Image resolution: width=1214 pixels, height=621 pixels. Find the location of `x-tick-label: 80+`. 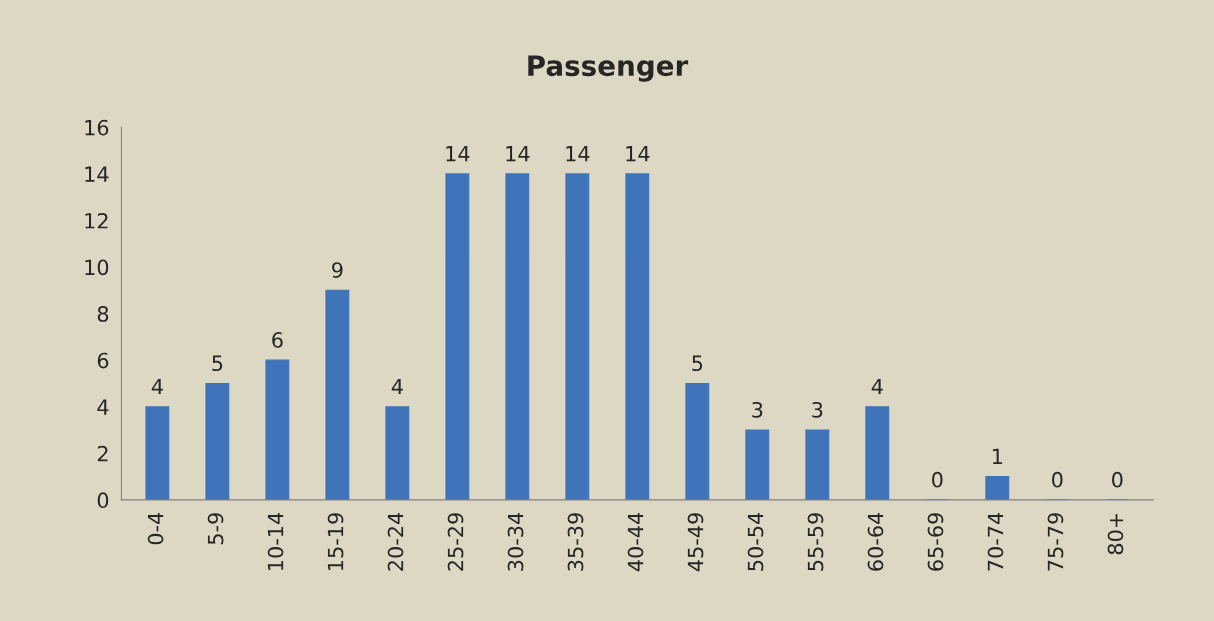

x-tick-label: 80+ is located at coordinates (1115, 534).